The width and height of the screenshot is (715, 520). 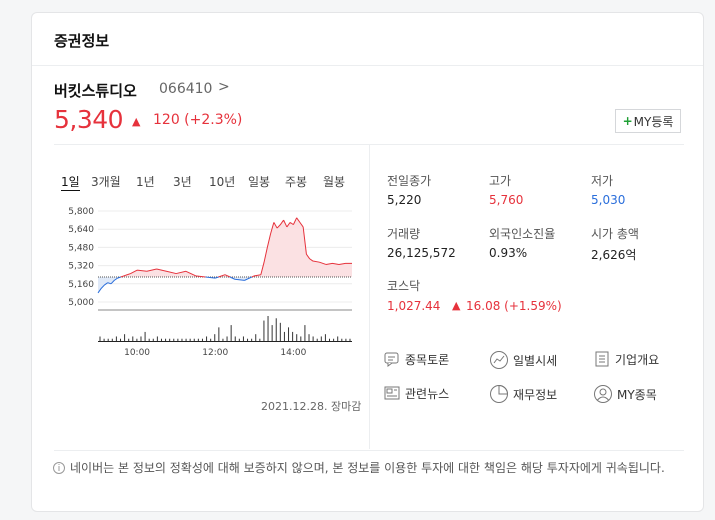 I want to click on stock-code: 066410, so click(x=186, y=89).